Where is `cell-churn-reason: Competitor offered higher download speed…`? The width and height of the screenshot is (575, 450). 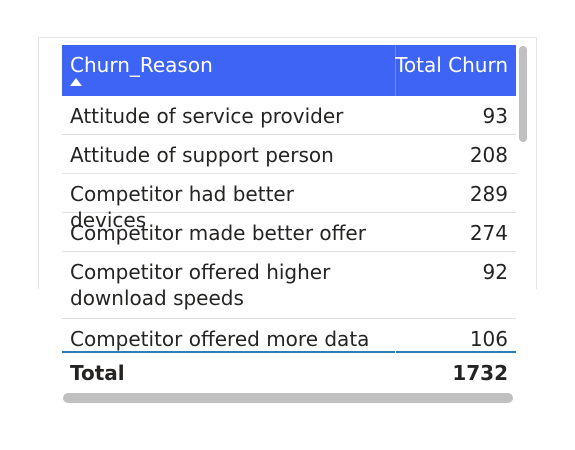 cell-churn-reason: Competitor offered higher download speed… is located at coordinates (200, 285).